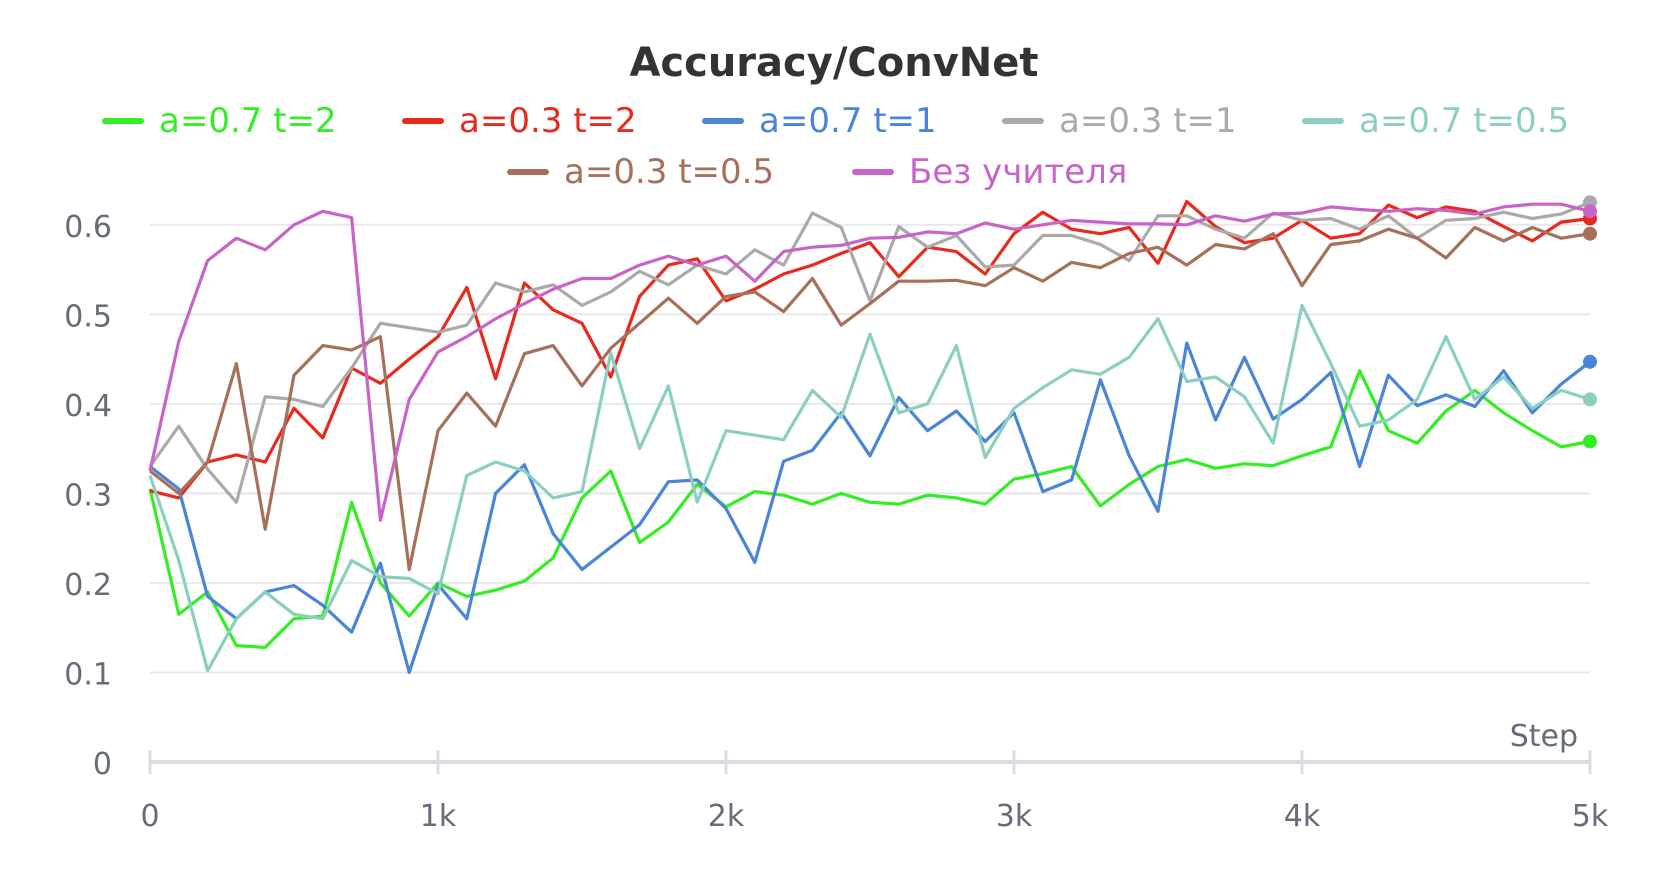  What do you see at coordinates (149, 816) in the screenshot?
I see `x-tick-label: 0` at bounding box center [149, 816].